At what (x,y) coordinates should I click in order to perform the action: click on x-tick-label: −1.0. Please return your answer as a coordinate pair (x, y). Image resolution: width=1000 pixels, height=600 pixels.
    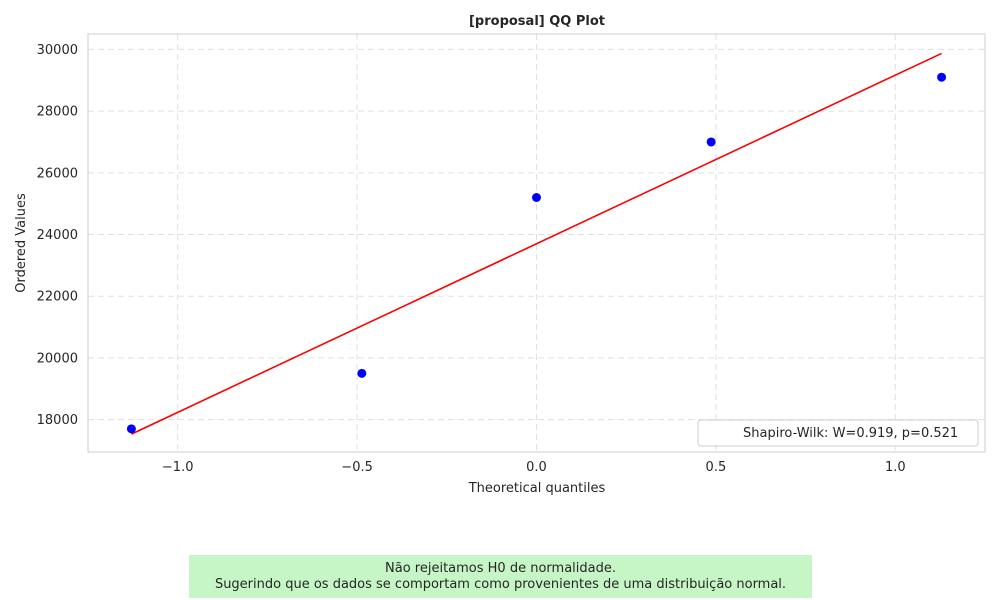
    Looking at the image, I should click on (178, 467).